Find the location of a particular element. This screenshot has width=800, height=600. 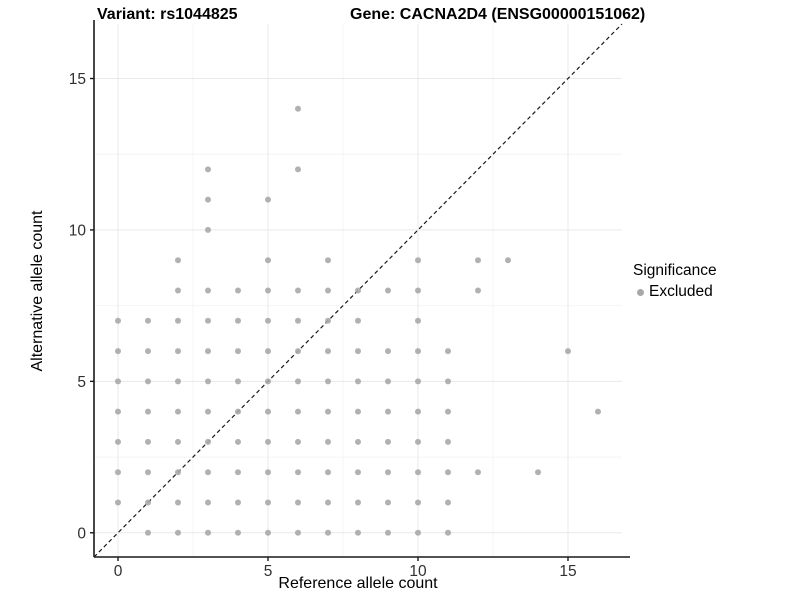

plot-title-gene: Gene: CACNA2D4 (ENSG00000151062) is located at coordinates (498, 14).